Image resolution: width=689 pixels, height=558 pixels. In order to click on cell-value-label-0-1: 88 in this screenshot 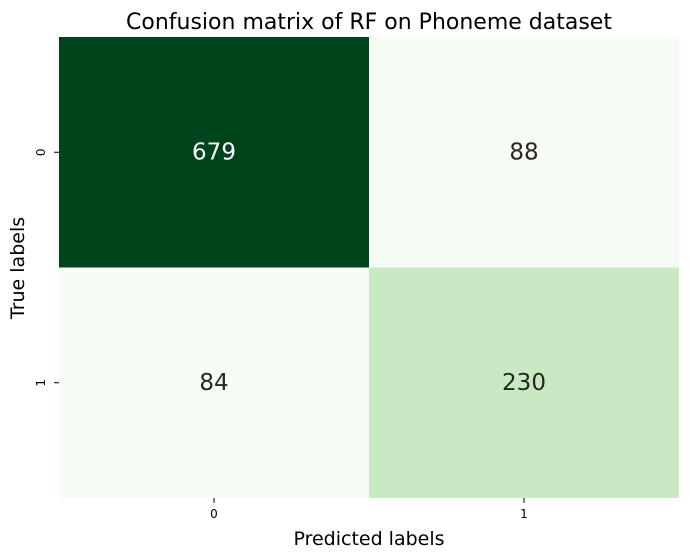, I will do `click(523, 152)`.